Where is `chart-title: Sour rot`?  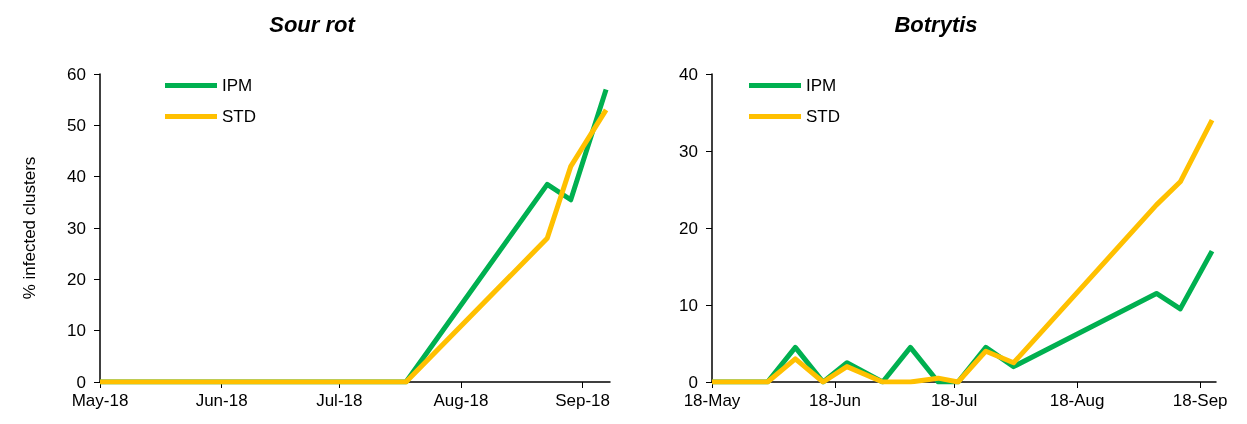
chart-title: Sour rot is located at coordinates (313, 24).